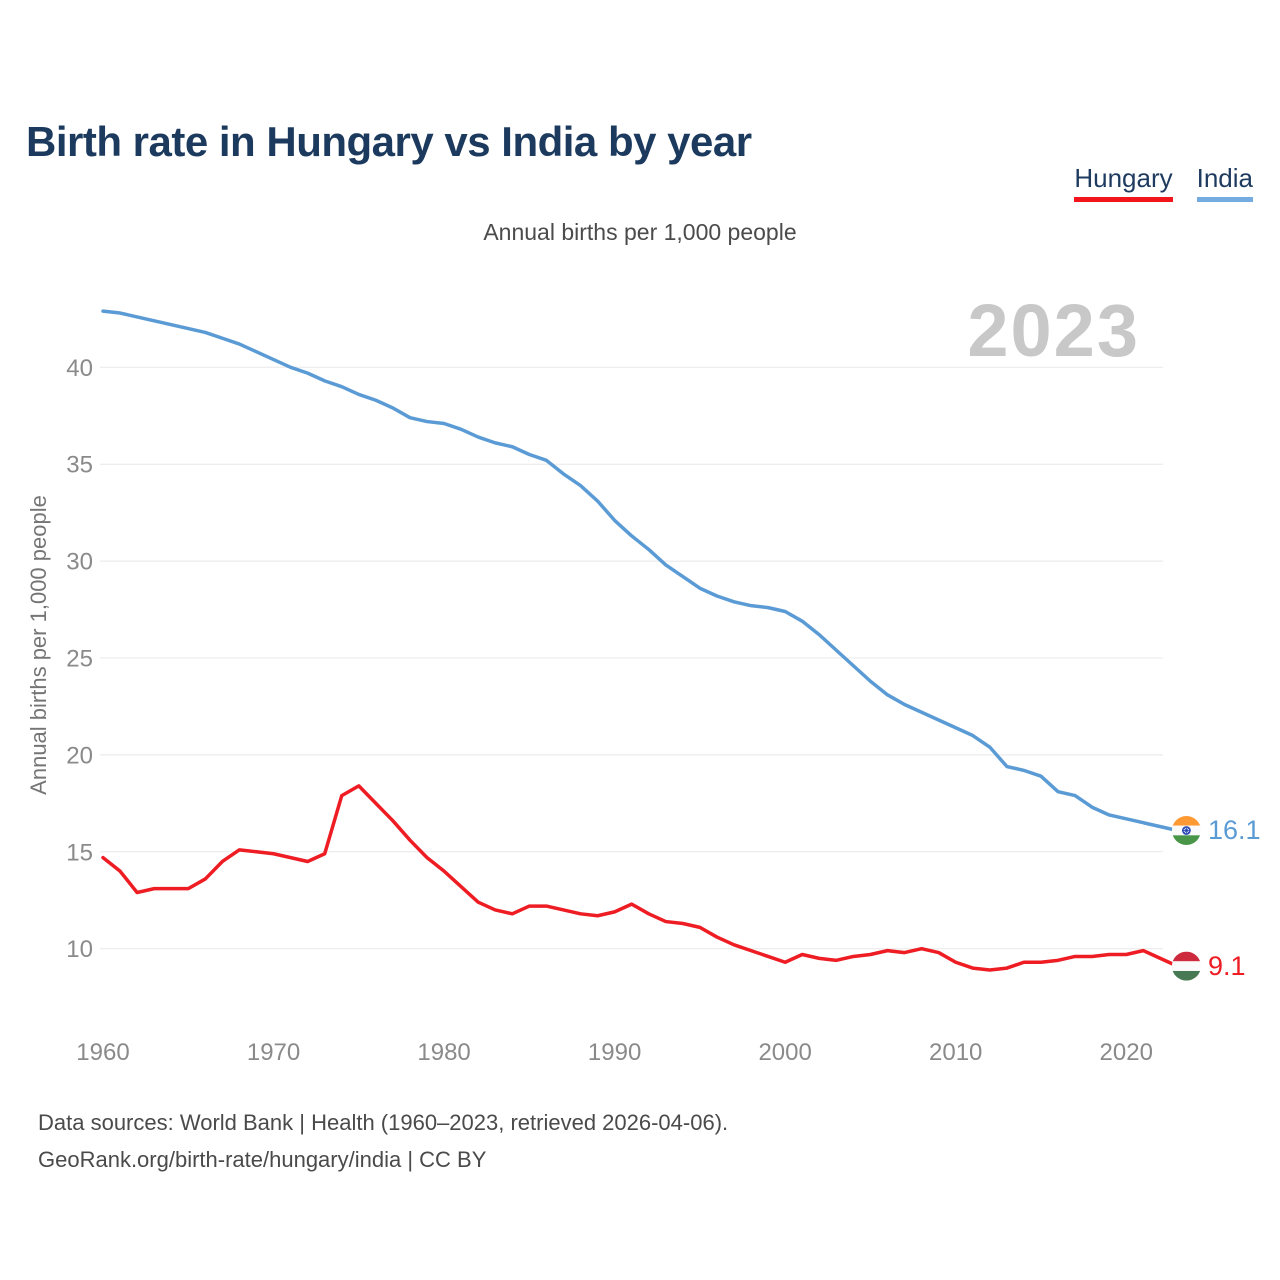 The width and height of the screenshot is (1280, 1280). Describe the element at coordinates (79, 852) in the screenshot. I see `y-tick-label: 15` at that location.